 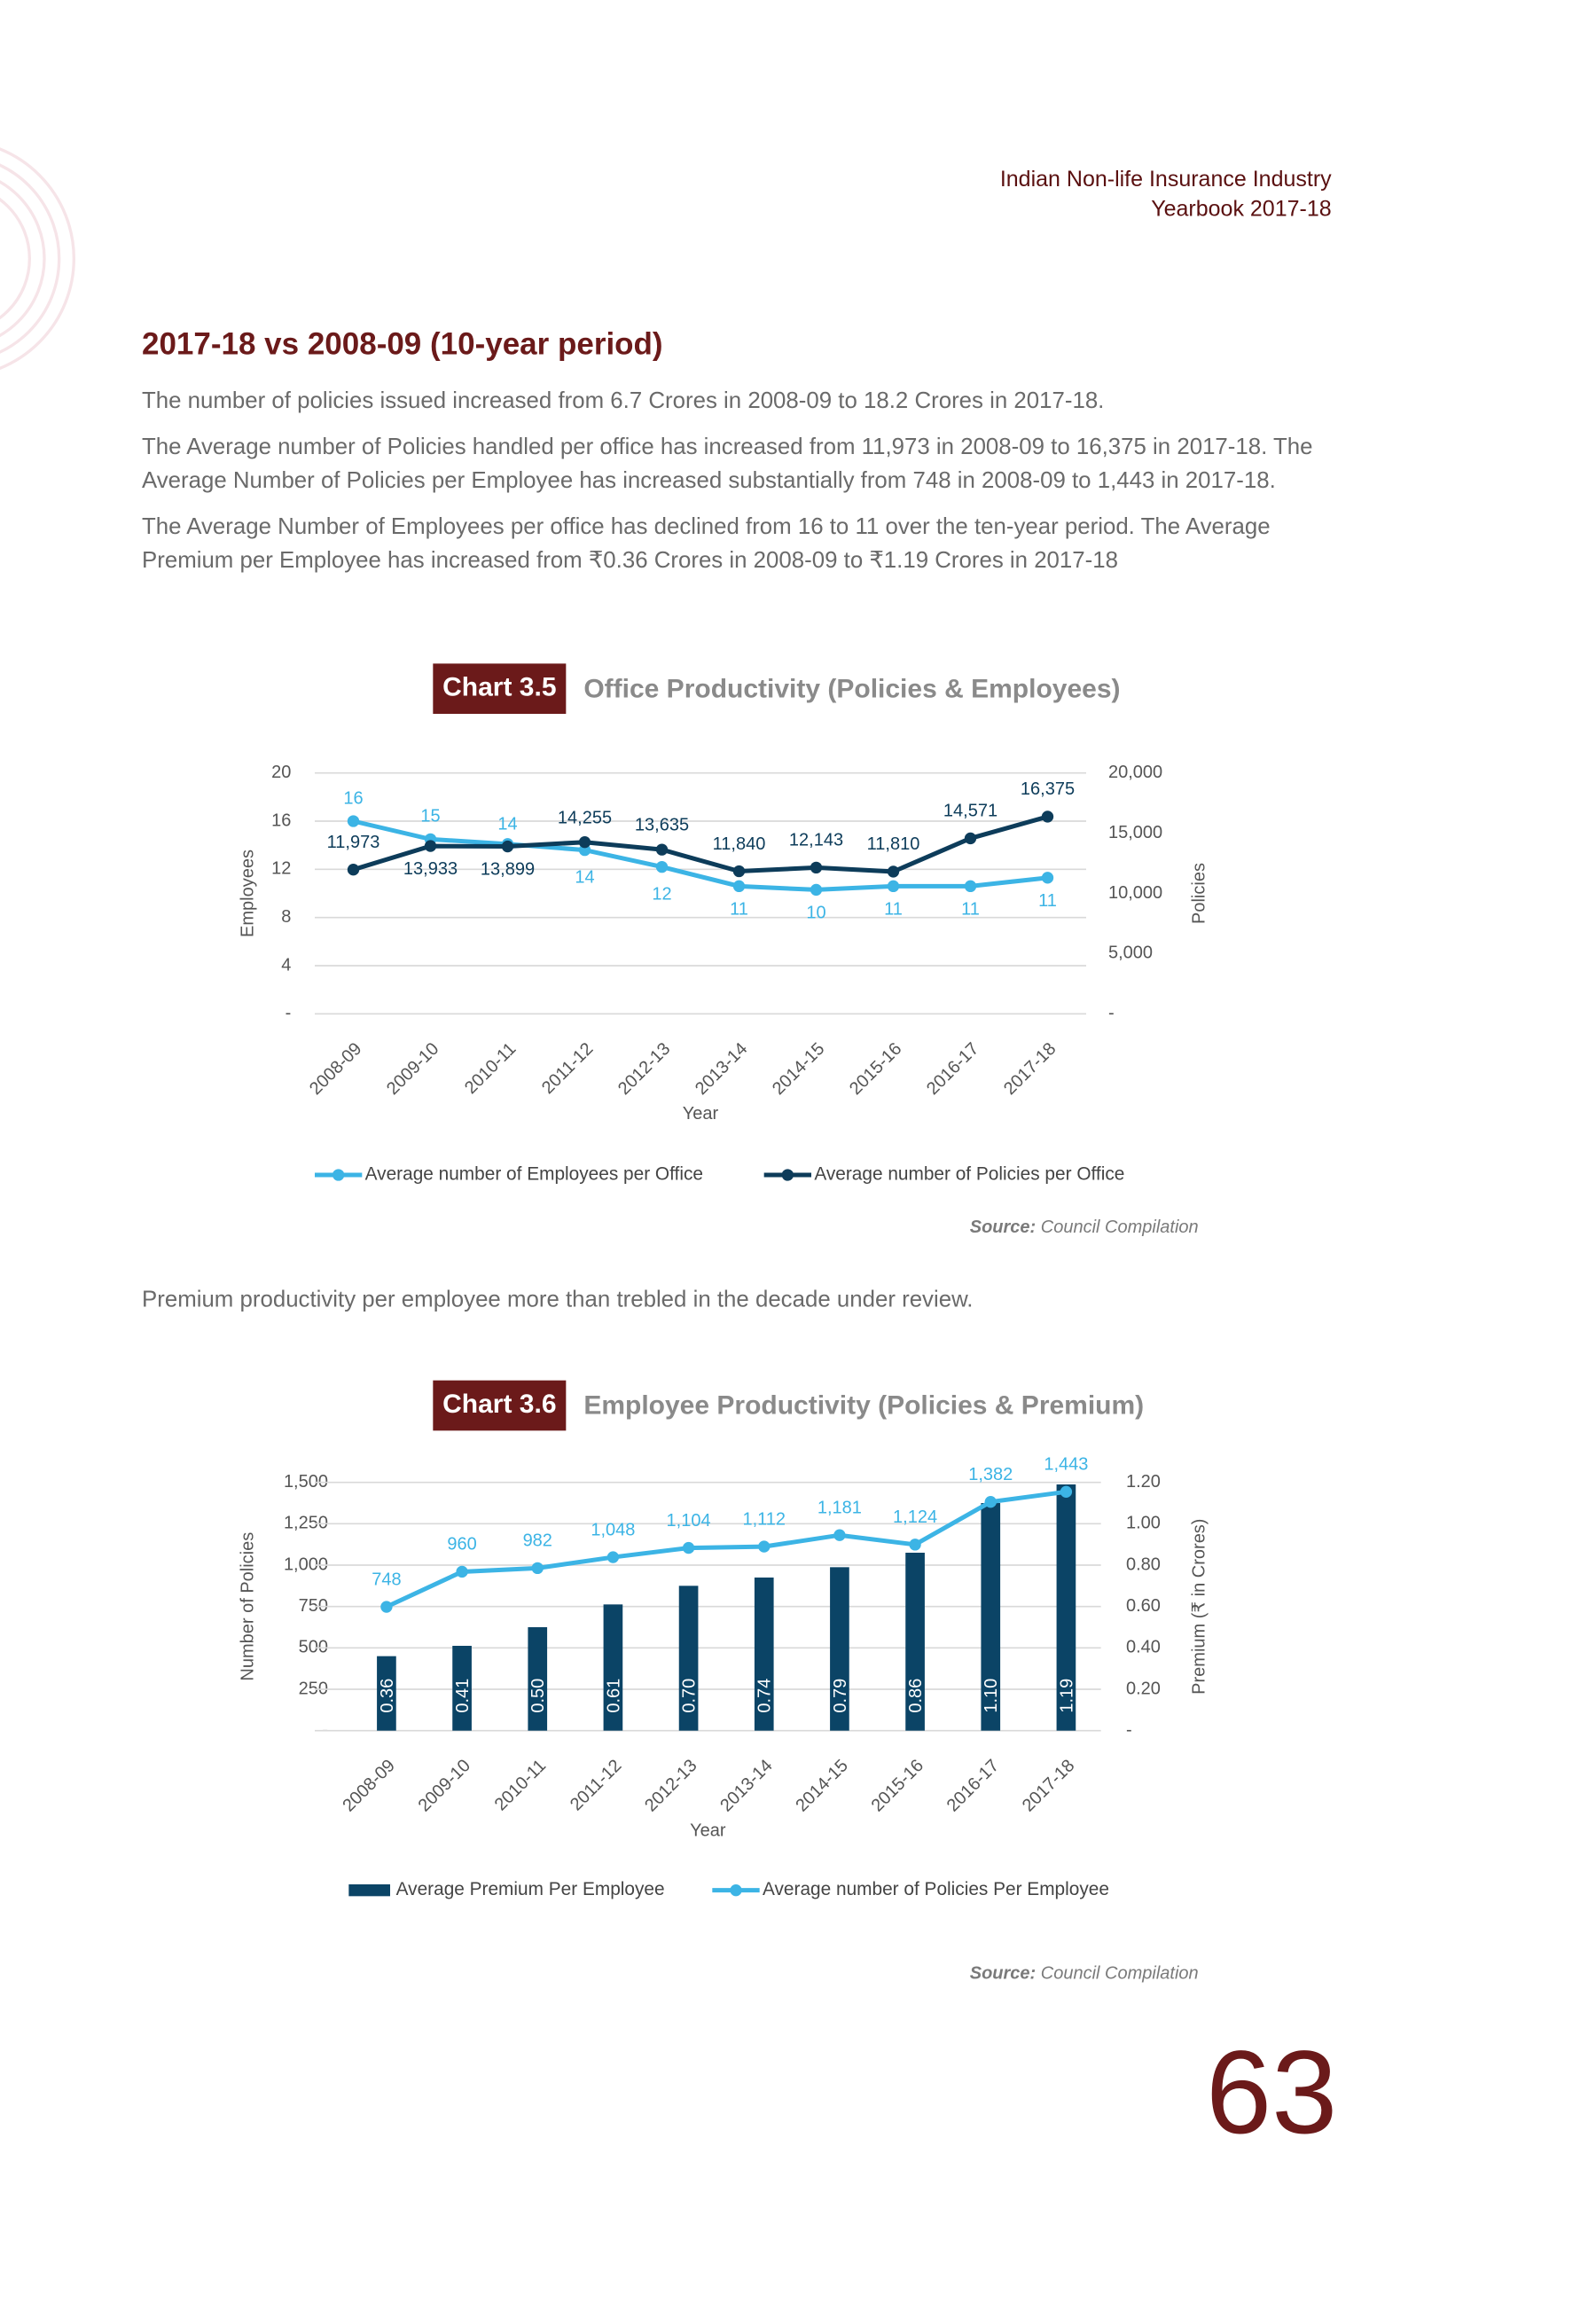 I want to click on decoration, so click(x=38, y=259).